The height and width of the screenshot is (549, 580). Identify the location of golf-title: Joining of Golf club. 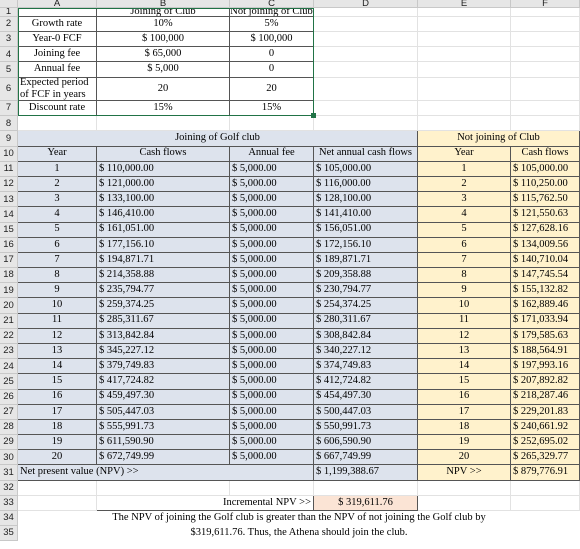
(218, 139).